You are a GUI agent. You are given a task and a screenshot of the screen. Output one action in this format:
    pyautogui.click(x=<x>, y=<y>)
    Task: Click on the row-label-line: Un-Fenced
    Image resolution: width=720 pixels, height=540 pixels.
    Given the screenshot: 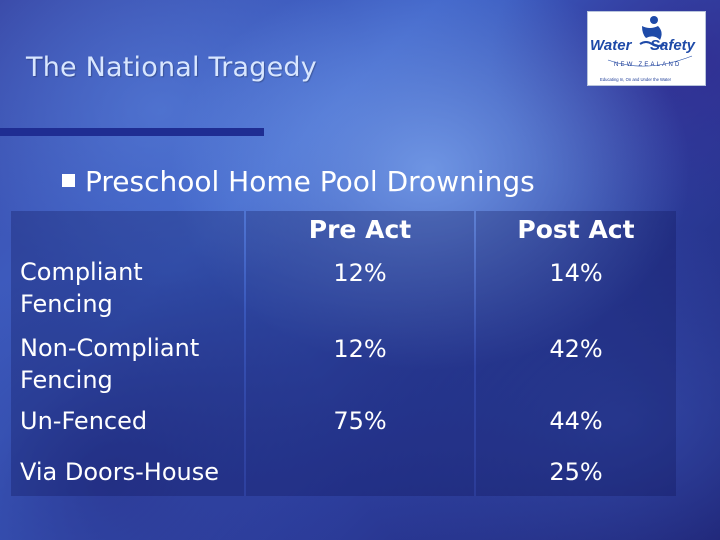 What is the action you would take?
    pyautogui.click(x=84, y=421)
    